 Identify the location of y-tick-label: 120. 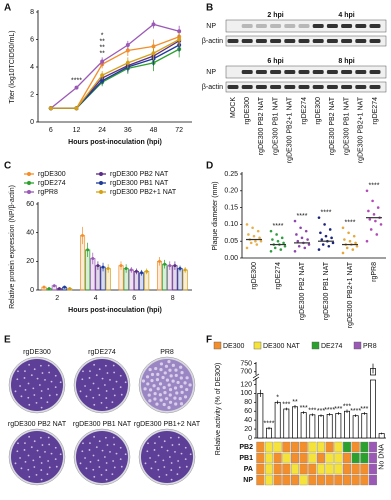
(246, 384).